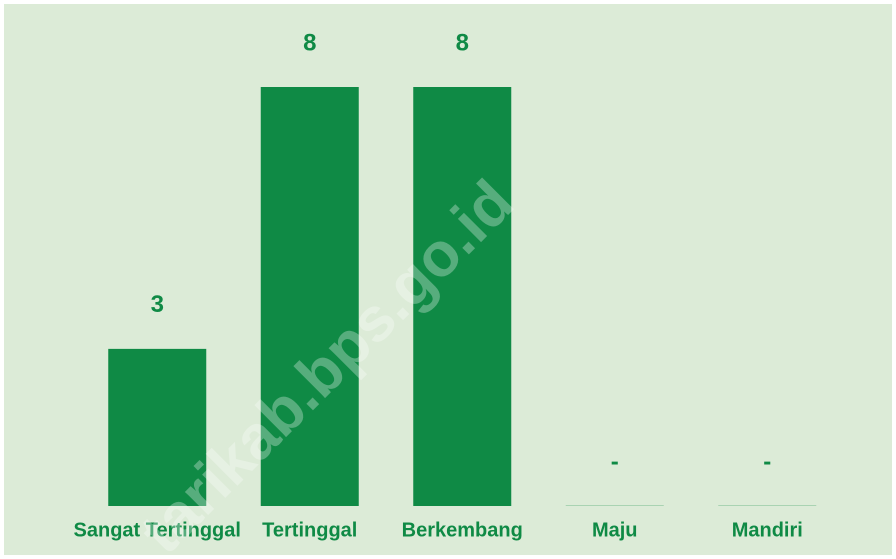 The height and width of the screenshot is (559, 896). I want to click on x-tick-label: Maju, so click(615, 530).